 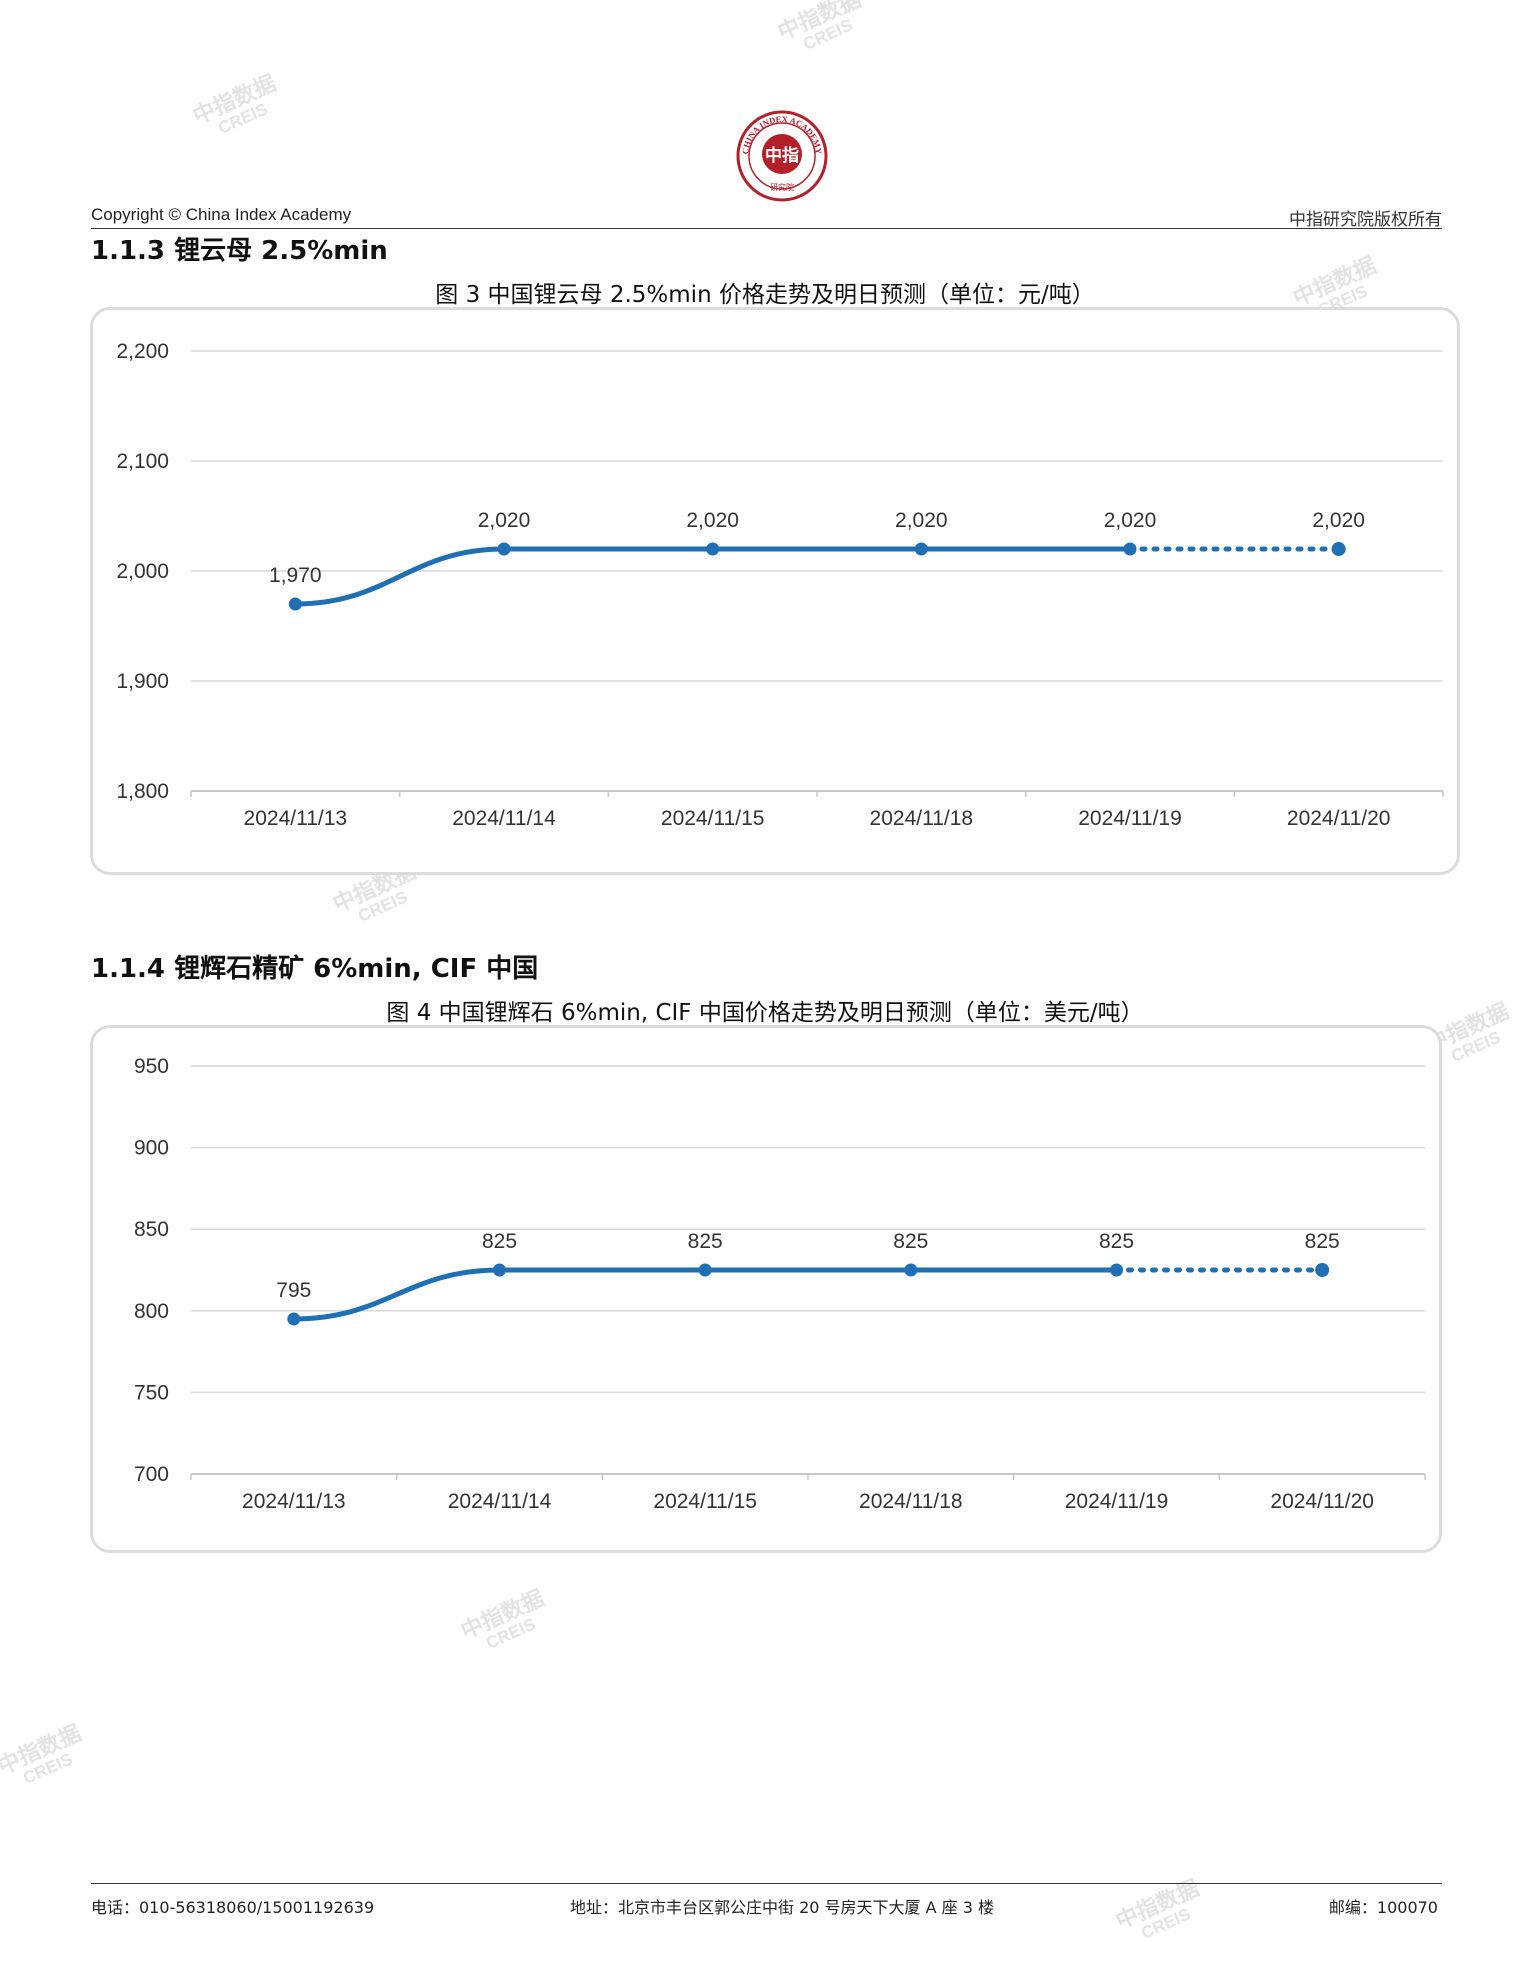 I want to click on china-index-academy-logo: CHINA INDEX ACADEMY 中指 研究院, so click(x=782, y=156).